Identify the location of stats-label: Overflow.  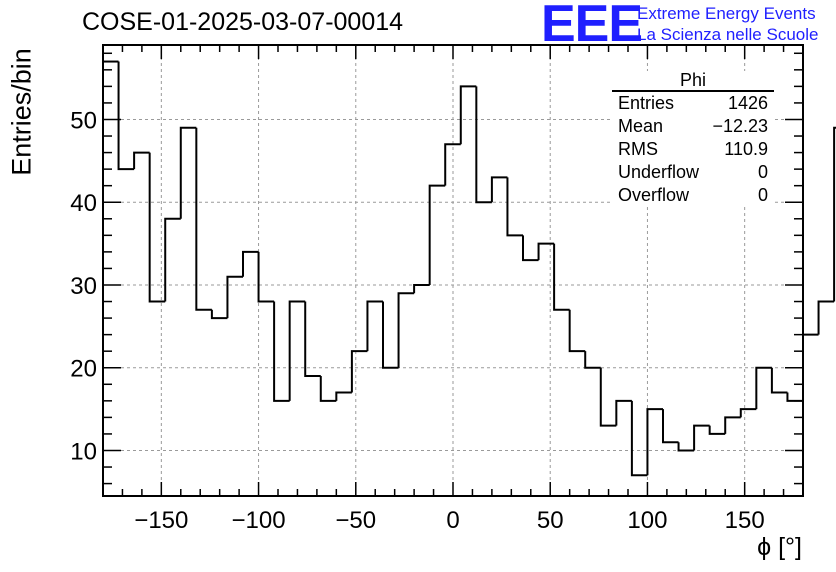
(654, 195).